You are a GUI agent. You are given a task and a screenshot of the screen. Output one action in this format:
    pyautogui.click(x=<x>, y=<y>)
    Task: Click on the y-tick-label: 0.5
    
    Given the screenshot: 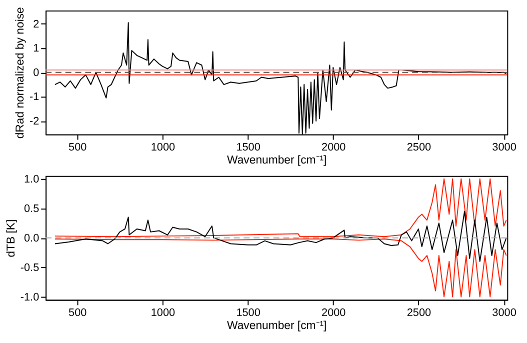 What is the action you would take?
    pyautogui.click(x=32, y=208)
    